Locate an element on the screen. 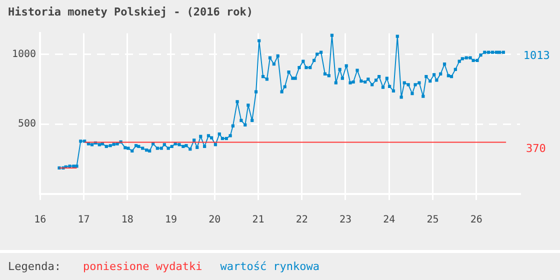 Image resolution: width=560 pixels, height=280 pixels. annotation: 370 is located at coordinates (536, 149).